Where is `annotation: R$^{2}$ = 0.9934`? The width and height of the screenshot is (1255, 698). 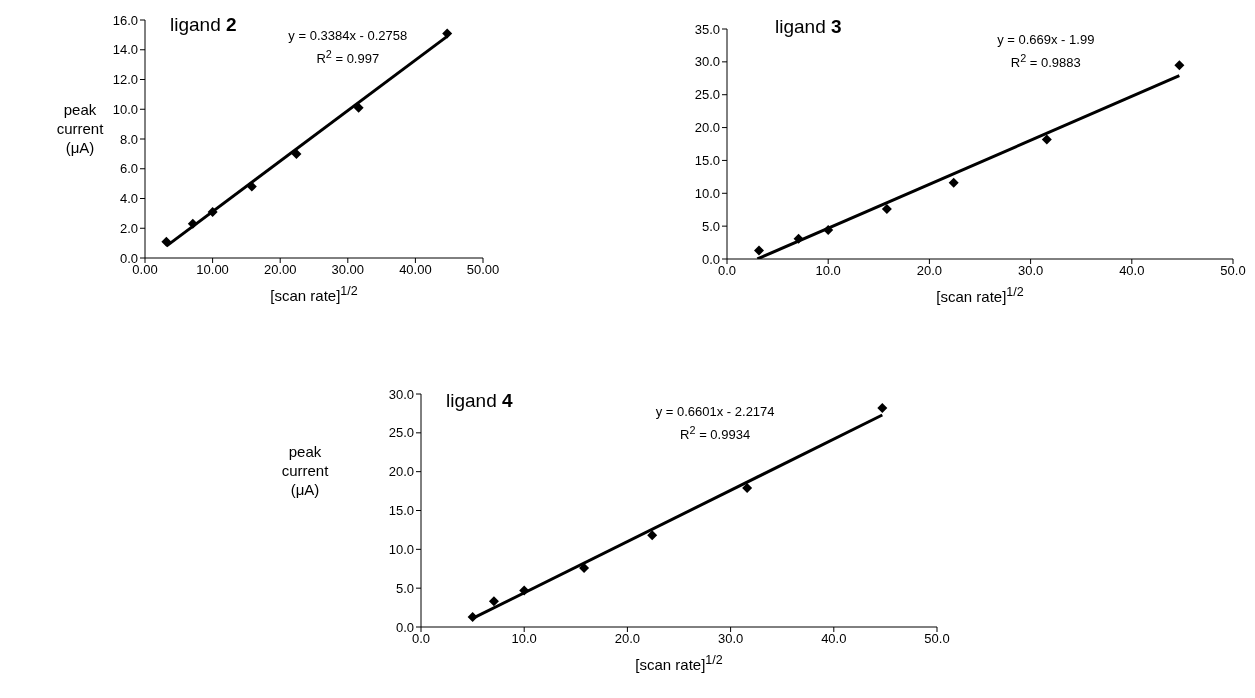 annotation: R$^{2}$ = 0.9934 is located at coordinates (715, 434).